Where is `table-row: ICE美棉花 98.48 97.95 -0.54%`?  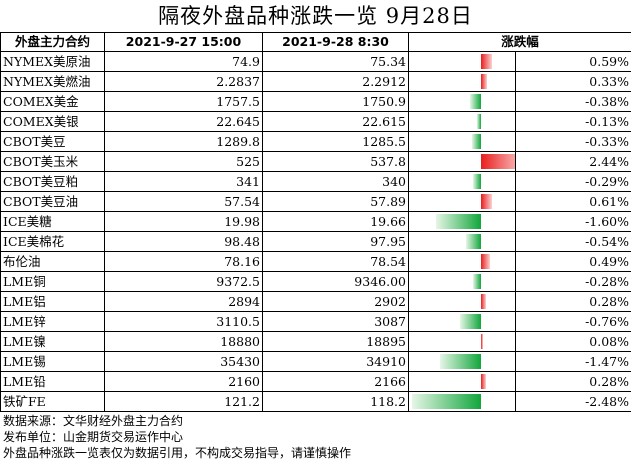
table-row: ICE美棉花 98.48 97.95 -0.54% is located at coordinates (315, 241).